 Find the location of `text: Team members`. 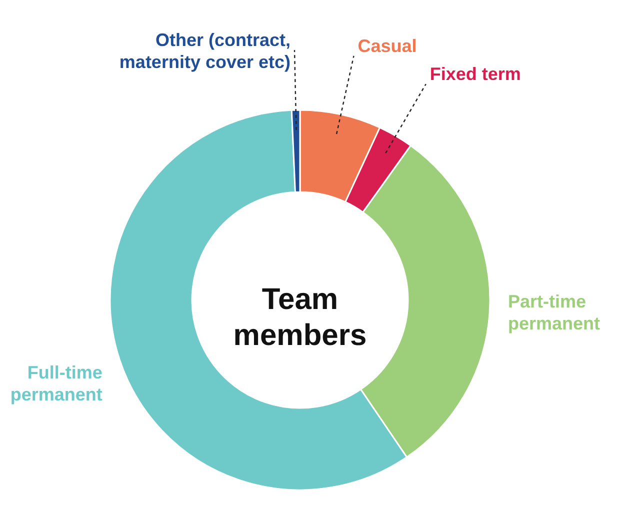

text: Team members is located at coordinates (300, 317).